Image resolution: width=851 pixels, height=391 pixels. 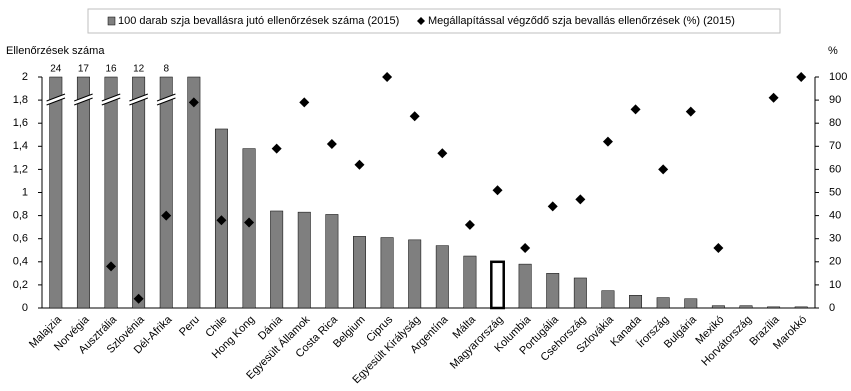 I want to click on x-tick-label: Peru, so click(x=189, y=326).